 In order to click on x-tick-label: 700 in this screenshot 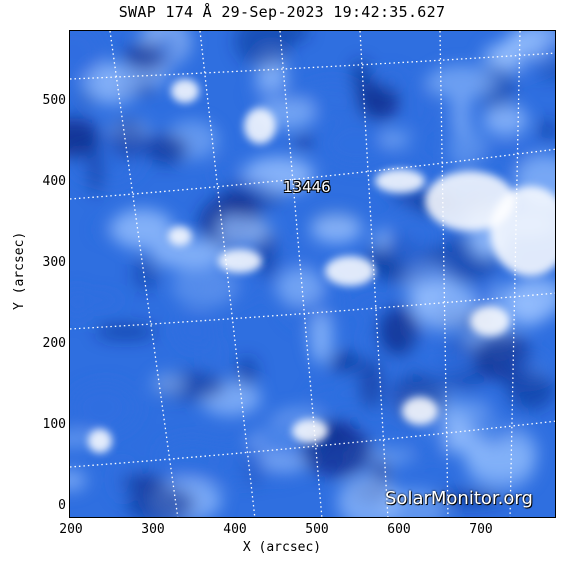, I will do `click(481, 529)`.